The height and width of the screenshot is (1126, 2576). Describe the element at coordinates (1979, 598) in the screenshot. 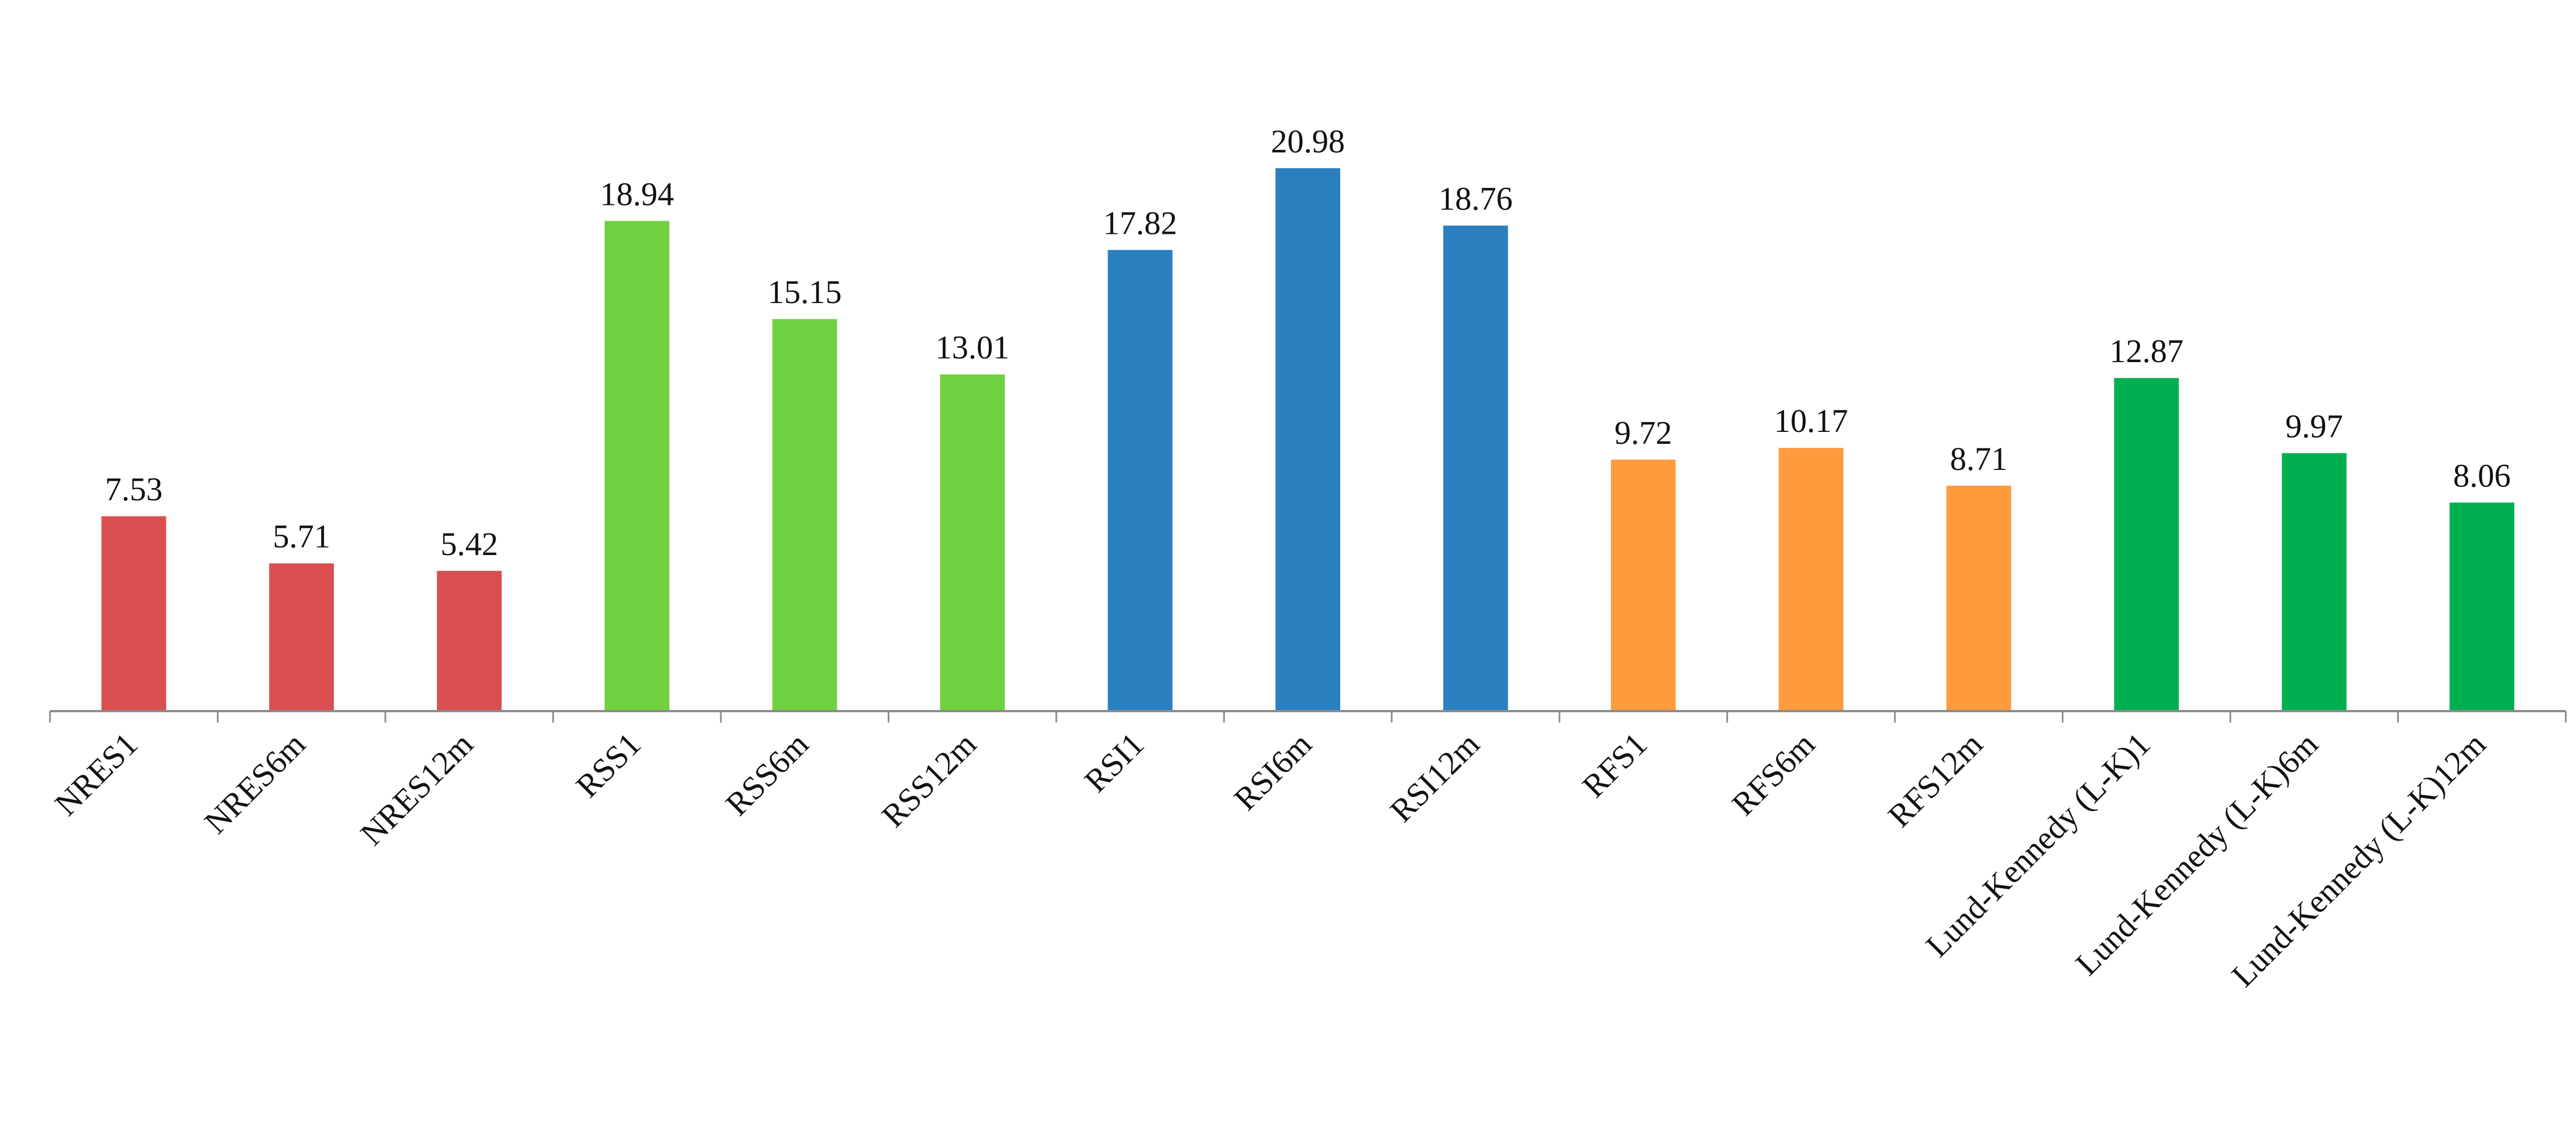

I see `bar-rfs12m` at that location.